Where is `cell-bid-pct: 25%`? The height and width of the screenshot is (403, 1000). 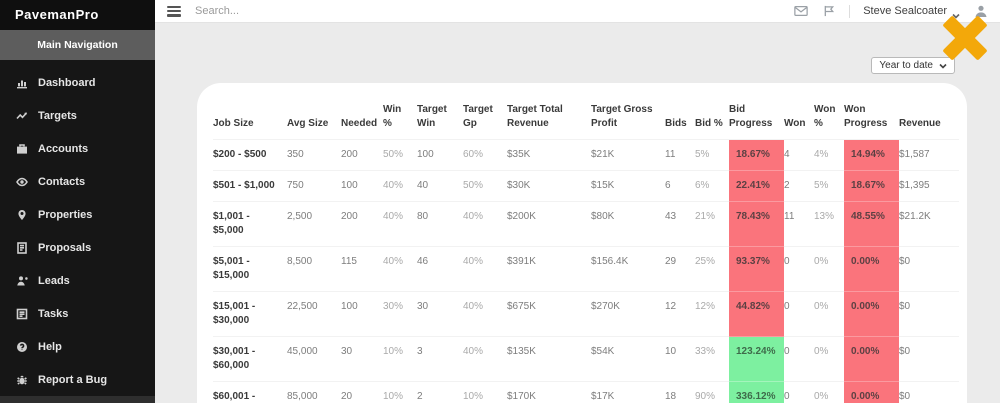
cell-bid-pct: 25% is located at coordinates (712, 269).